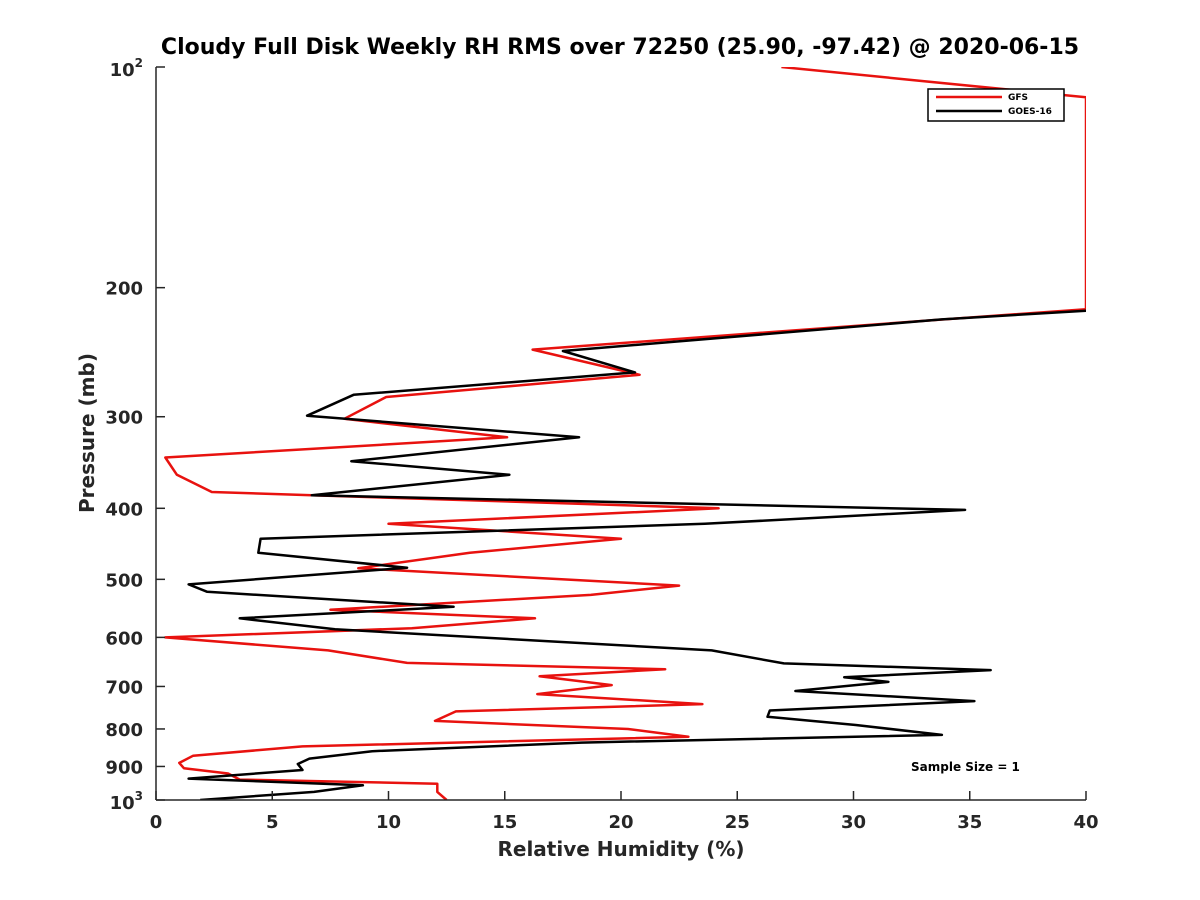 The image size is (1200, 900). What do you see at coordinates (156, 822) in the screenshot?
I see `x-tick-label: 0` at bounding box center [156, 822].